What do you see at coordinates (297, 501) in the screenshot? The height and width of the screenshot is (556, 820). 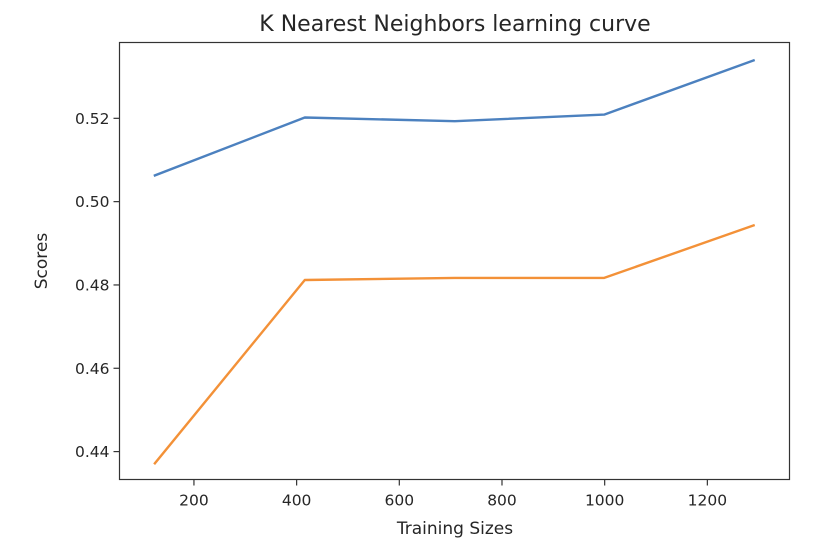 I see `x-tick-label: 400` at bounding box center [297, 501].